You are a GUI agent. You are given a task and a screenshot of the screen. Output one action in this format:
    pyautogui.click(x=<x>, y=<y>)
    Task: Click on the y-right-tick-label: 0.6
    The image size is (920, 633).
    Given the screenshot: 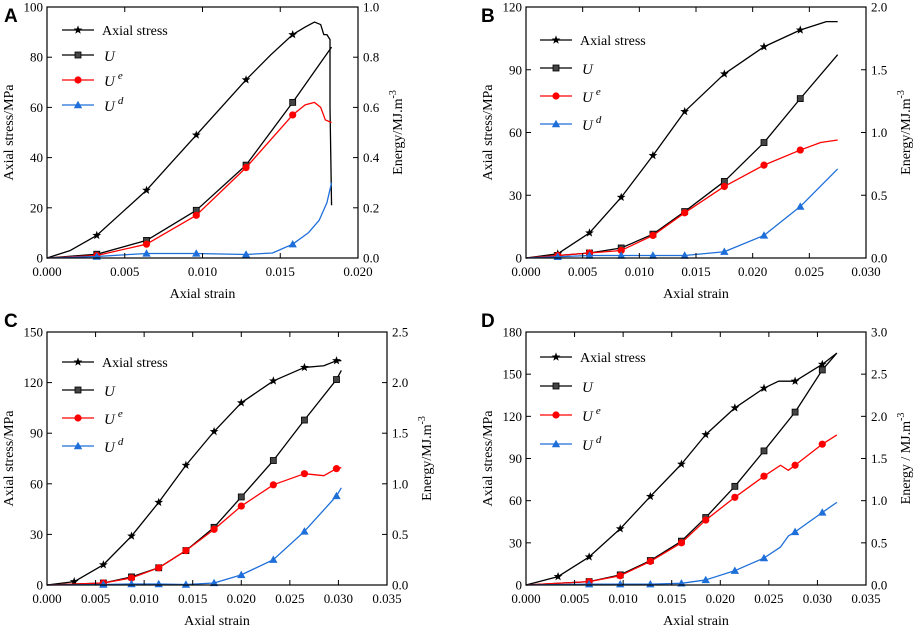 What is the action you would take?
    pyautogui.click(x=371, y=107)
    